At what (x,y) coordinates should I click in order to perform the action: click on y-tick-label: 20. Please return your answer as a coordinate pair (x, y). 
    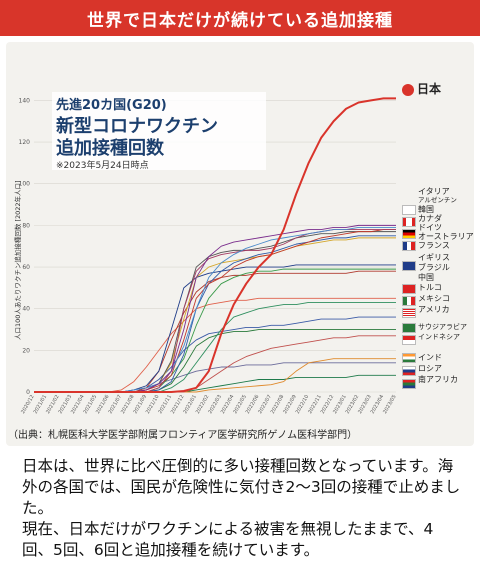
    Looking at the image, I should click on (26, 350).